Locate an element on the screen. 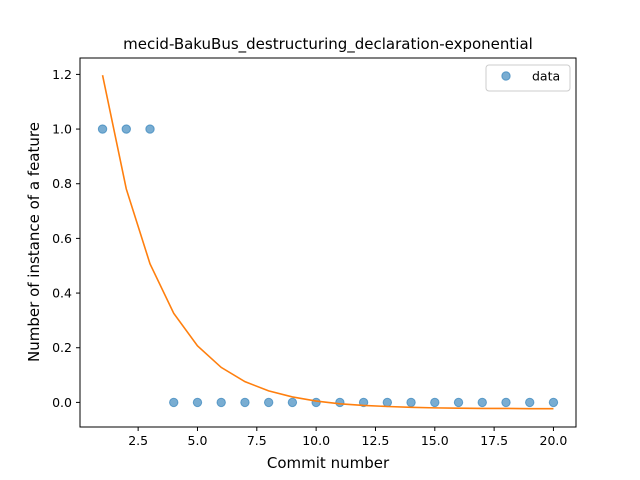  x-tick-label: 2.5 is located at coordinates (138, 440).